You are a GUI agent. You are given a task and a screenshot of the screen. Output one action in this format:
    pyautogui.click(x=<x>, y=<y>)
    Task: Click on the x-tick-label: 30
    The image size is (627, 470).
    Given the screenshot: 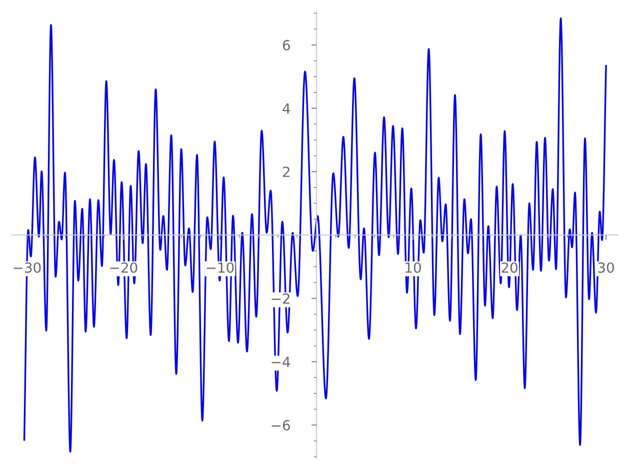 What is the action you would take?
    pyautogui.click(x=606, y=267)
    